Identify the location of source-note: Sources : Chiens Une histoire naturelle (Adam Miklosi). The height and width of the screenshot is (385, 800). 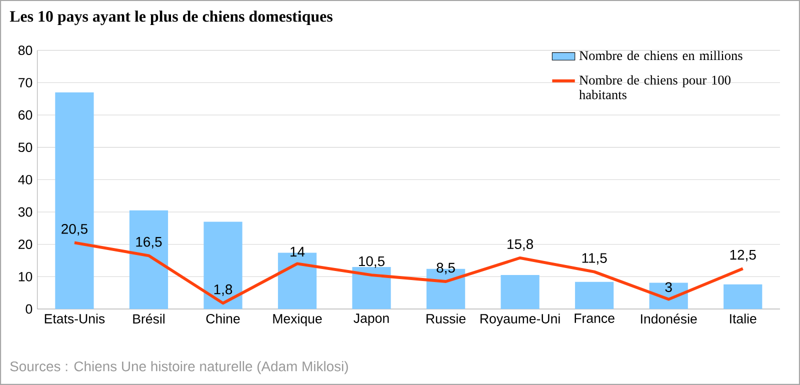
(179, 367).